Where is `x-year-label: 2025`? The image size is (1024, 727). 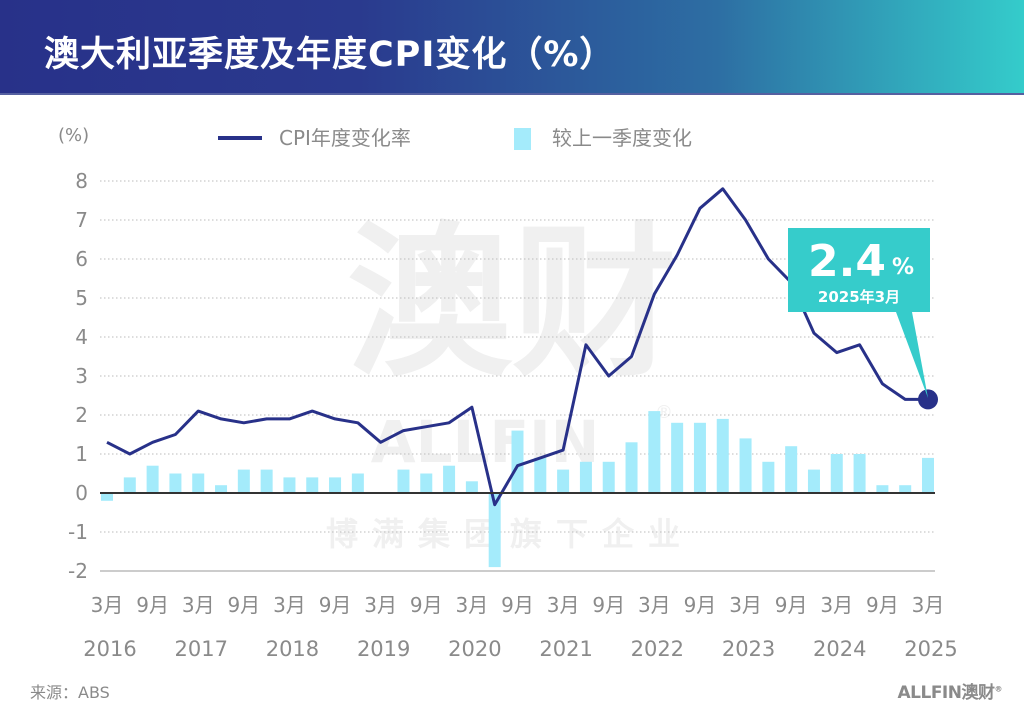 x-year-label: 2025 is located at coordinates (930, 649).